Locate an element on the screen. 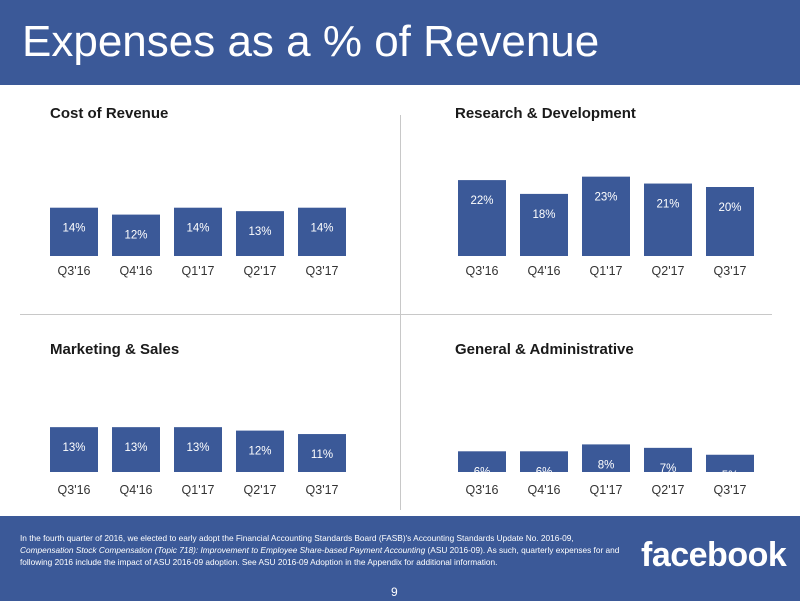 This screenshot has width=800, height=601. data-label-marketing-sales-0: 13% is located at coordinates (73, 448).